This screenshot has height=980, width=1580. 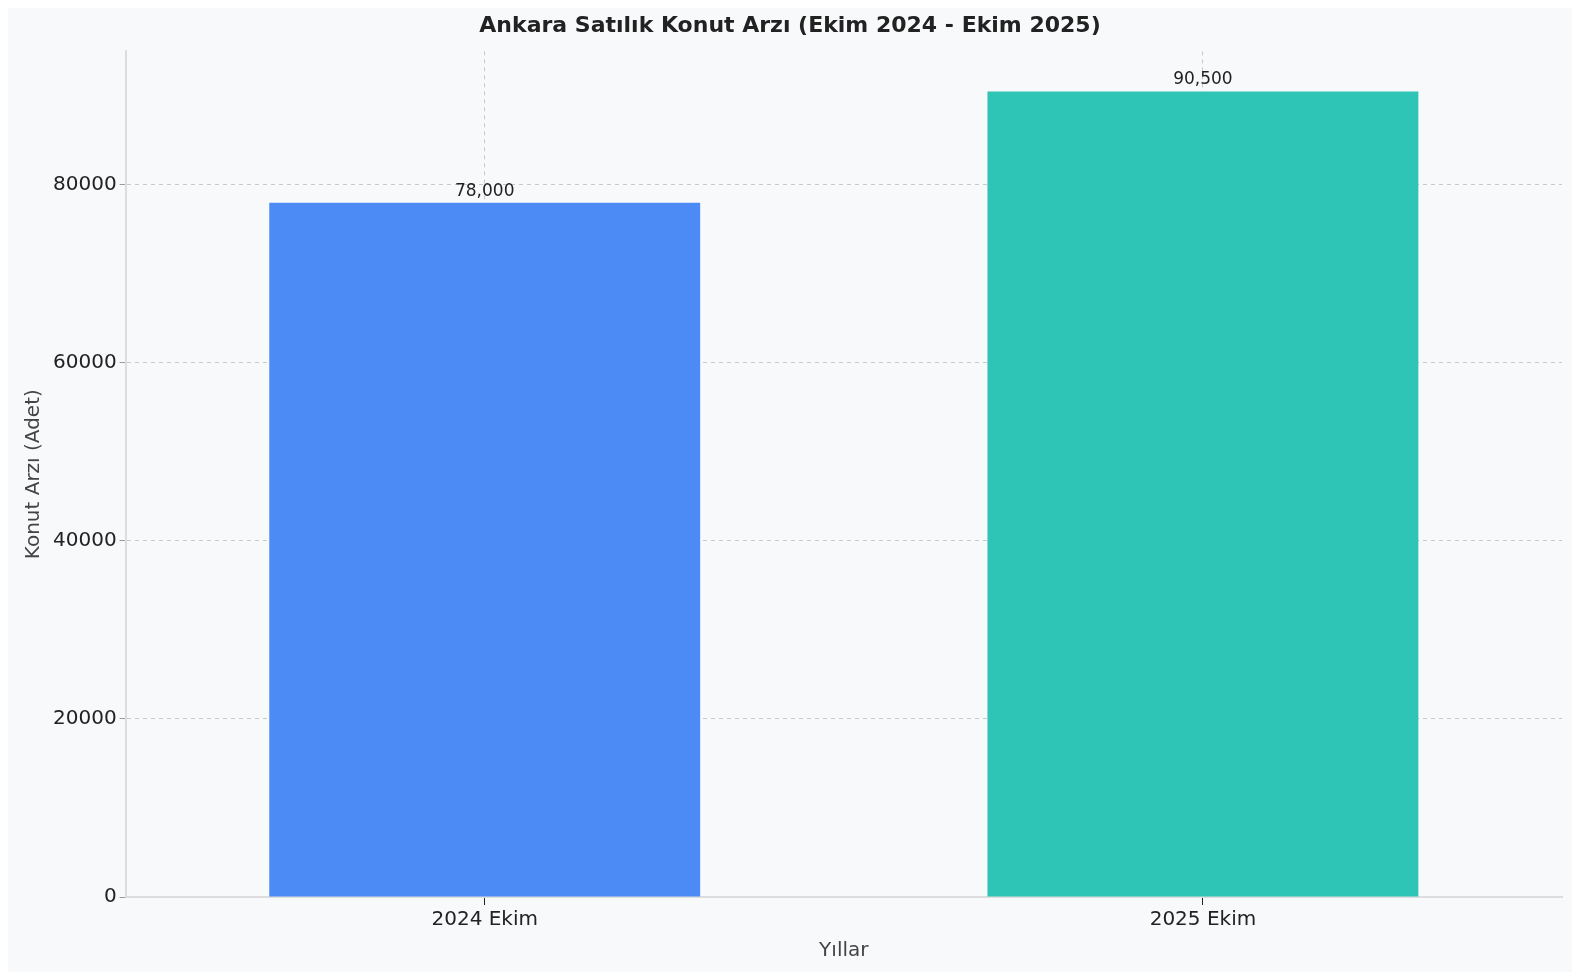 What do you see at coordinates (32, 474) in the screenshot?
I see `y-axis-title: Konut Arzı (Adet)` at bounding box center [32, 474].